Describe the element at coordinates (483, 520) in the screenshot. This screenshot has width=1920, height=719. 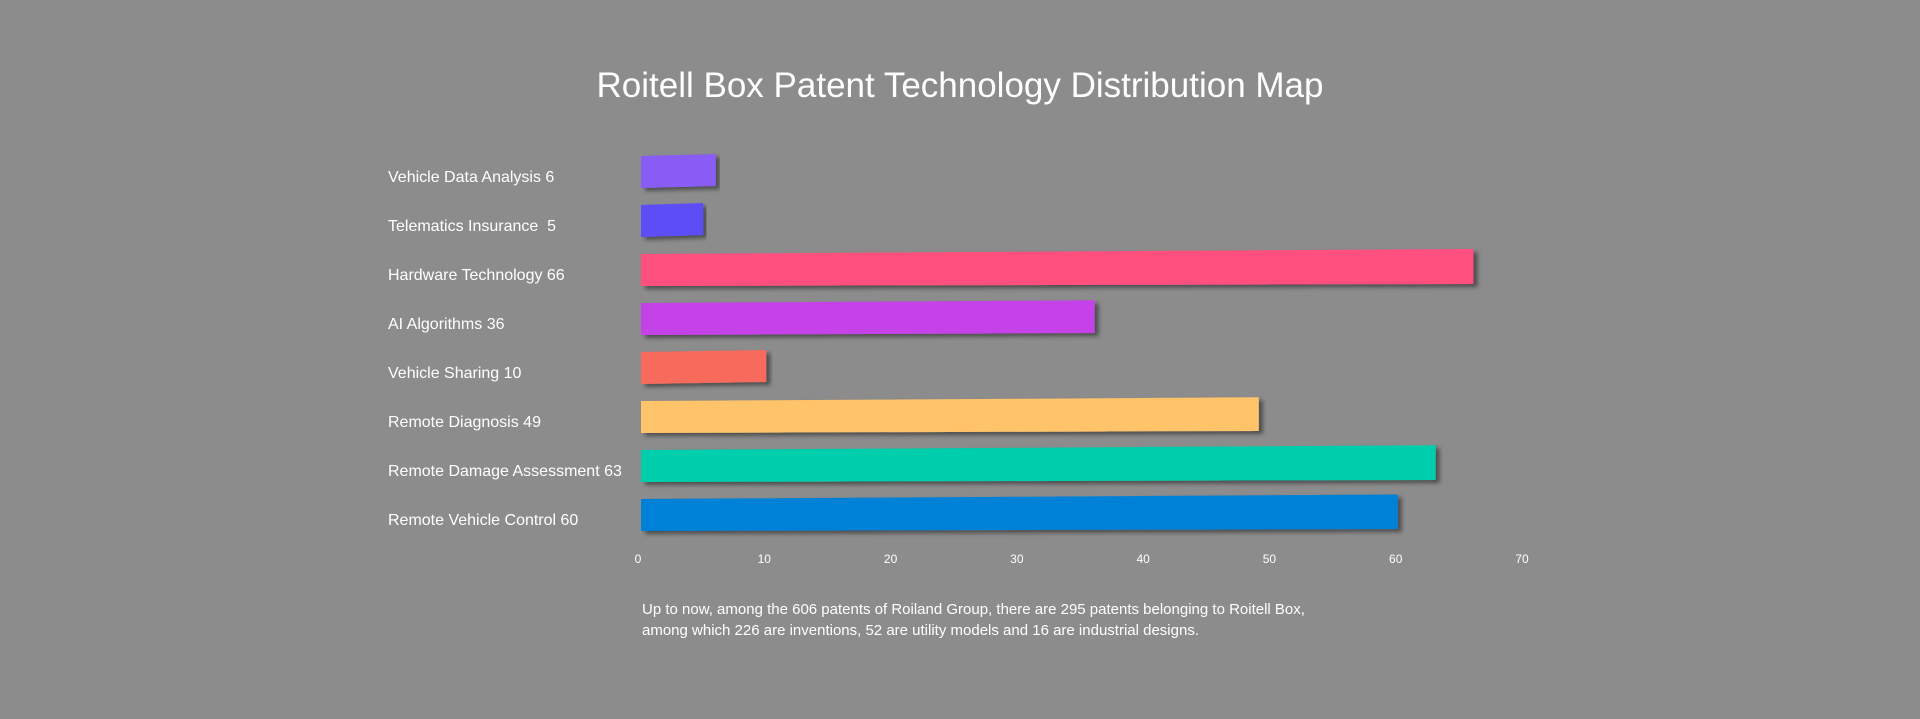
I see `category-label-remote-vehicle-control-60: Remote Vehicle Control 60` at that location.